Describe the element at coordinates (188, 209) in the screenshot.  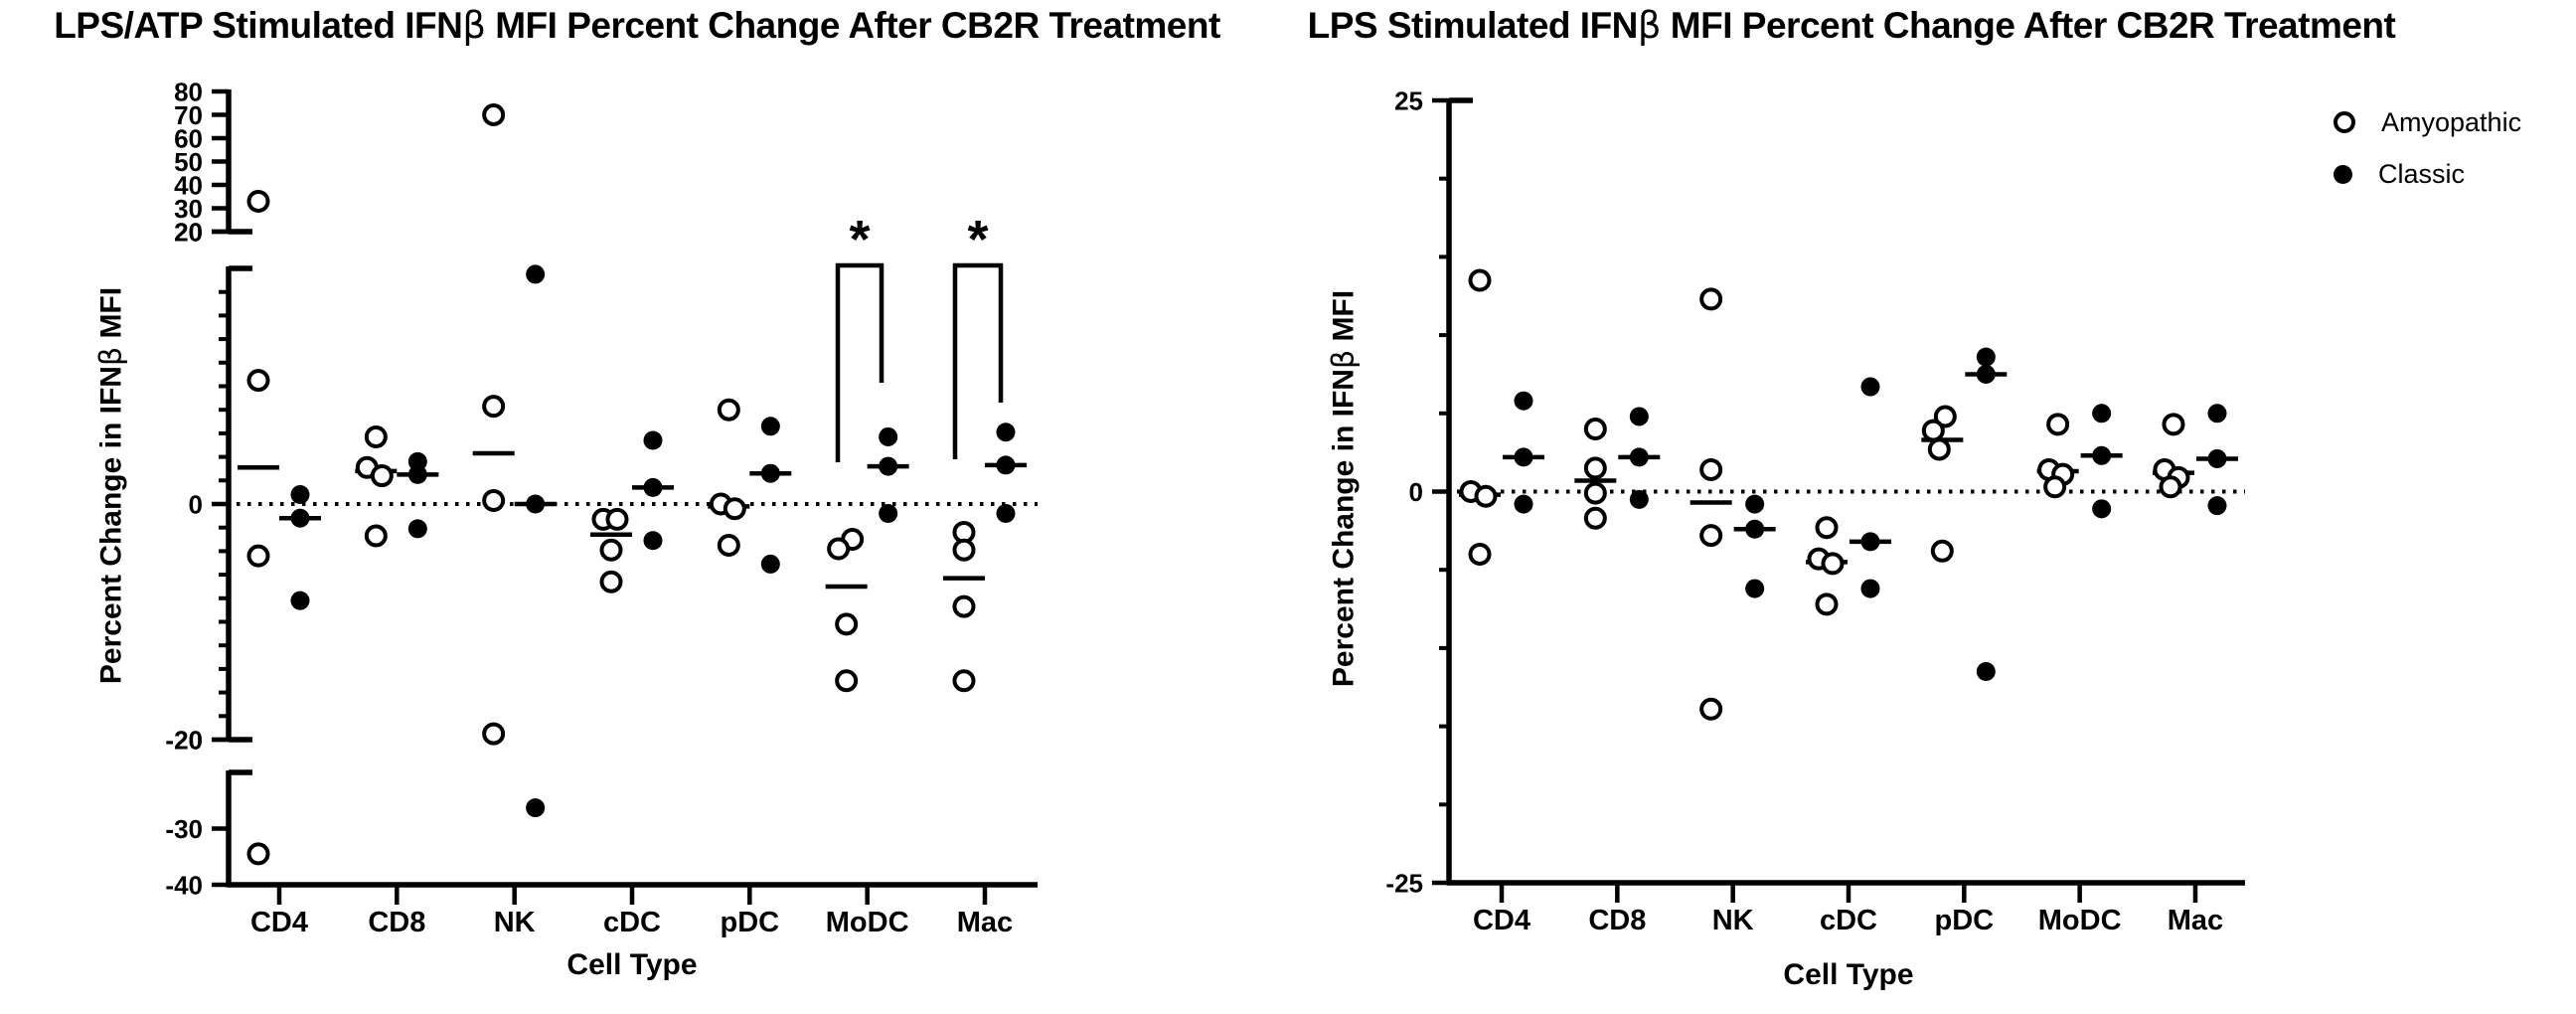
I see `y-tick-label: 30` at that location.